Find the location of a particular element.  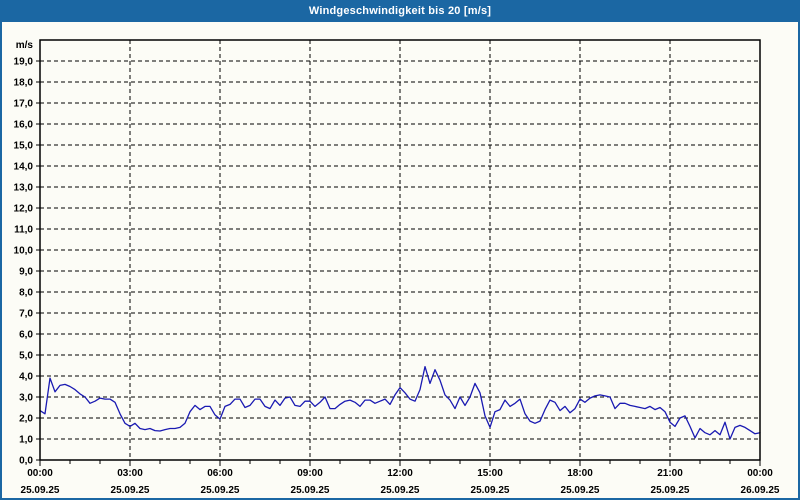

series is located at coordinates (400, 402).